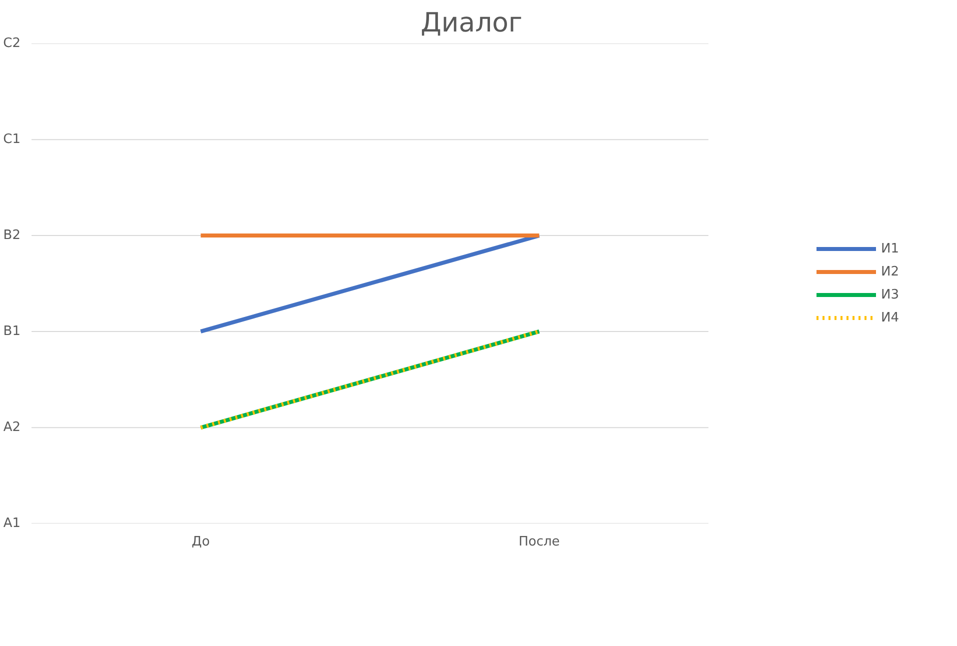 The image size is (957, 646). I want to click on ref-line-label: B1, so click(12, 331).